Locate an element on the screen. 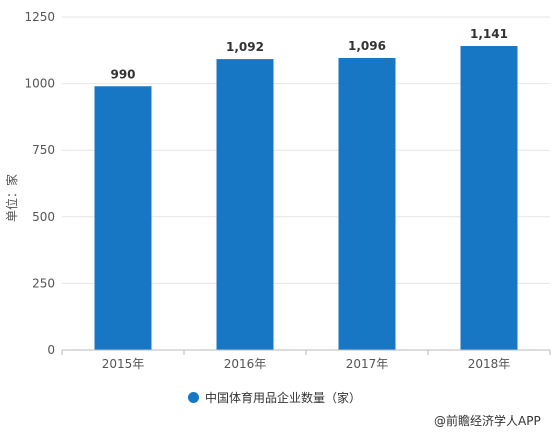 This screenshot has width=557, height=436. axes is located at coordinates (306, 352).